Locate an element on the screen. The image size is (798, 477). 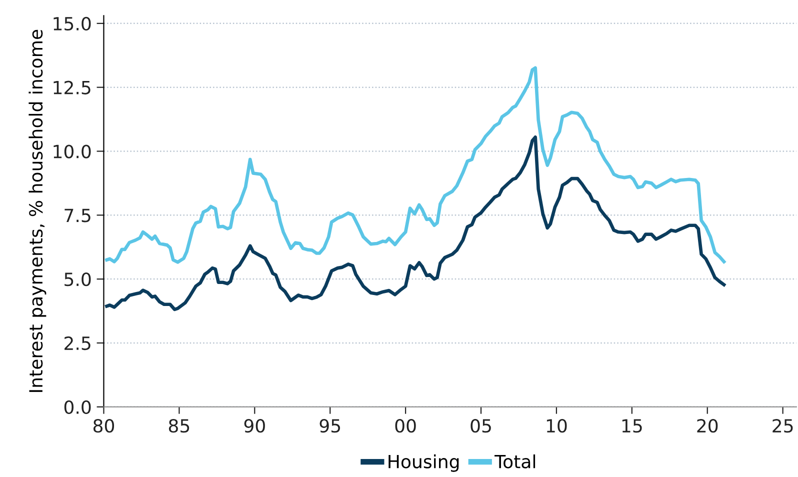
x-tick-label: 25 is located at coordinates (782, 426).